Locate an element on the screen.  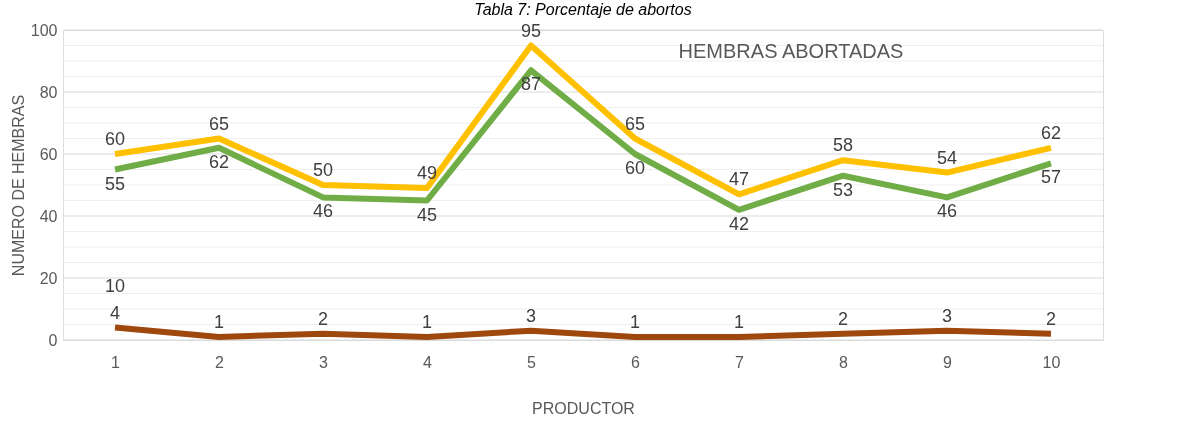
annotation: 10 is located at coordinates (115, 286).